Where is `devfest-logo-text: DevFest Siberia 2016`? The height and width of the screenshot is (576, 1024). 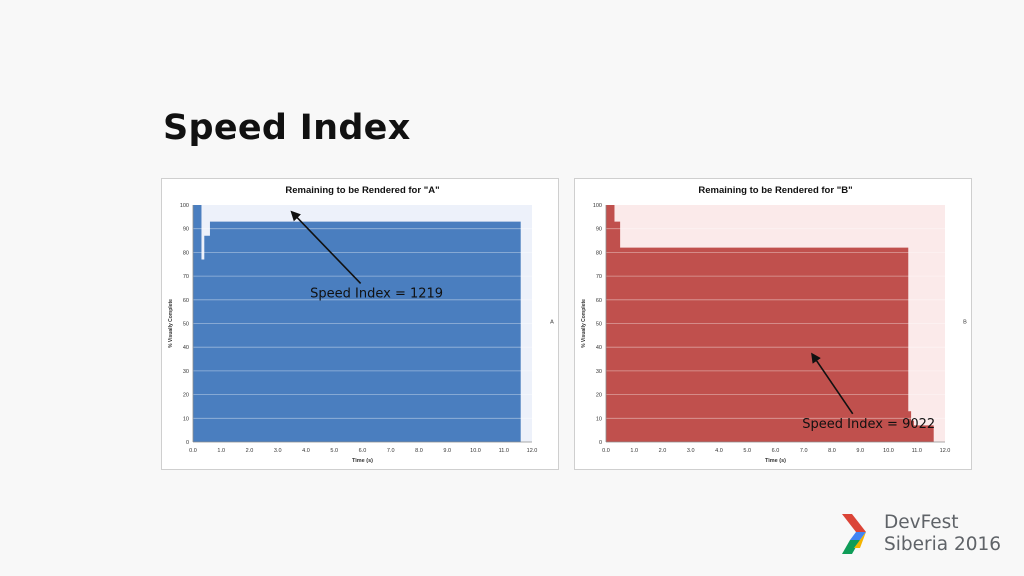
devfest-logo-text: DevFest Siberia 2016 is located at coordinates (942, 534).